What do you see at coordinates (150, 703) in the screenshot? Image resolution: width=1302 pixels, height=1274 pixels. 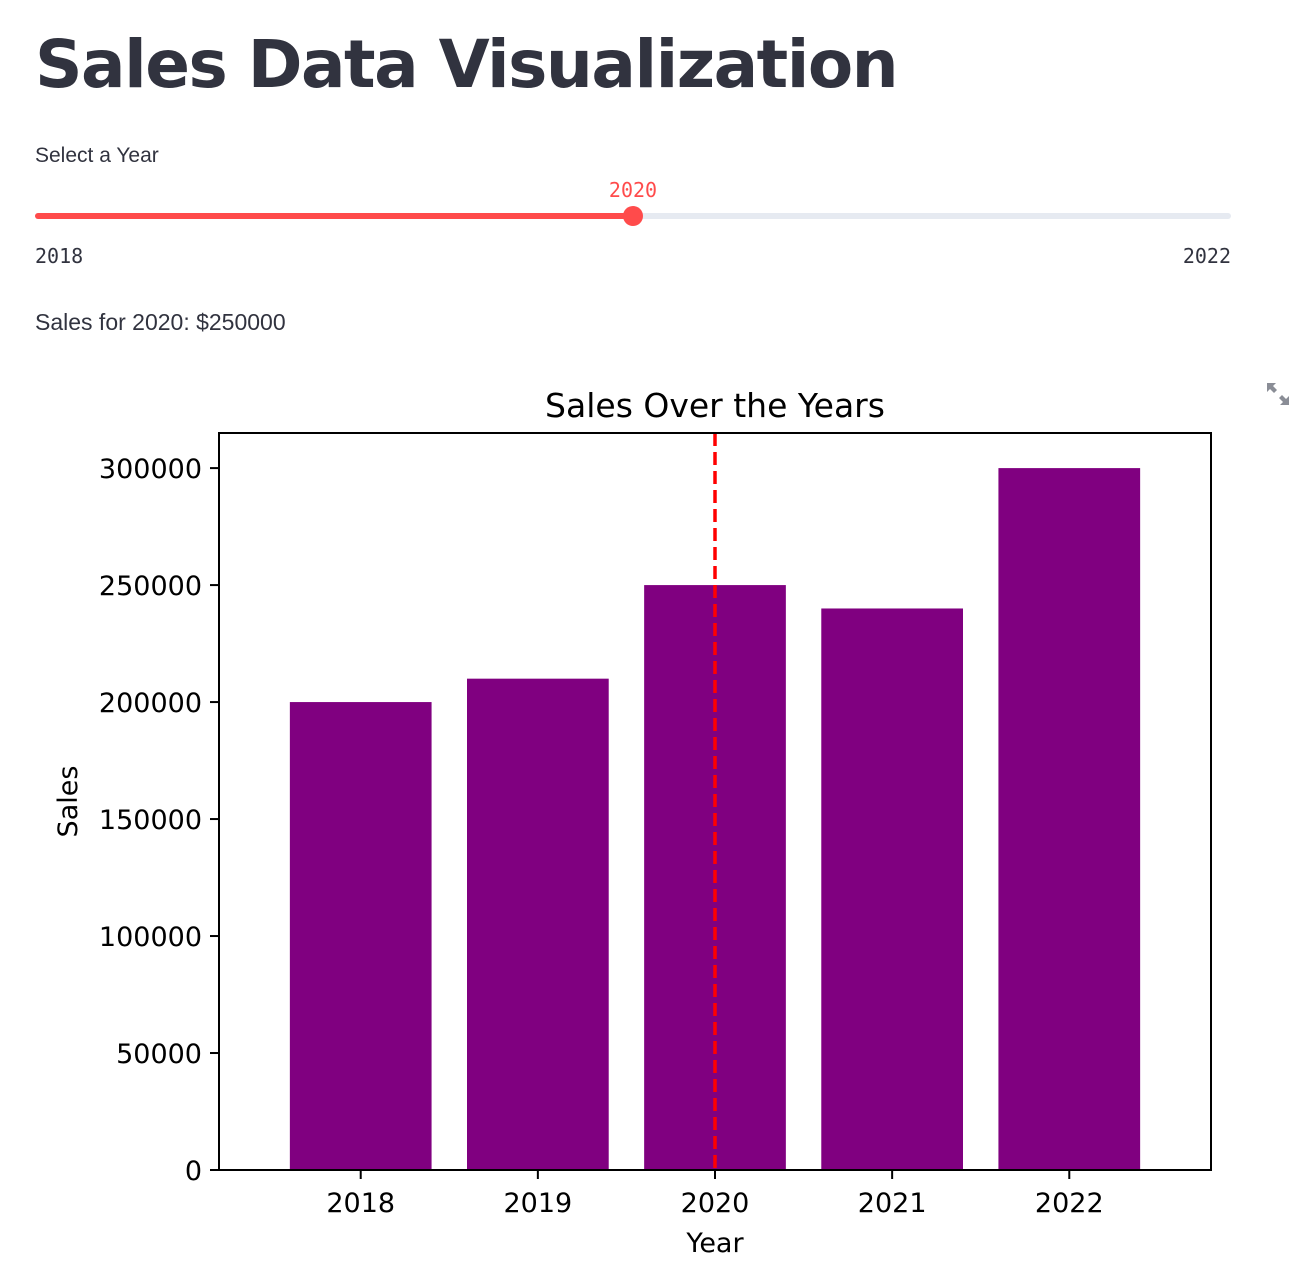 I see `y-tick-label: 200000` at bounding box center [150, 703].